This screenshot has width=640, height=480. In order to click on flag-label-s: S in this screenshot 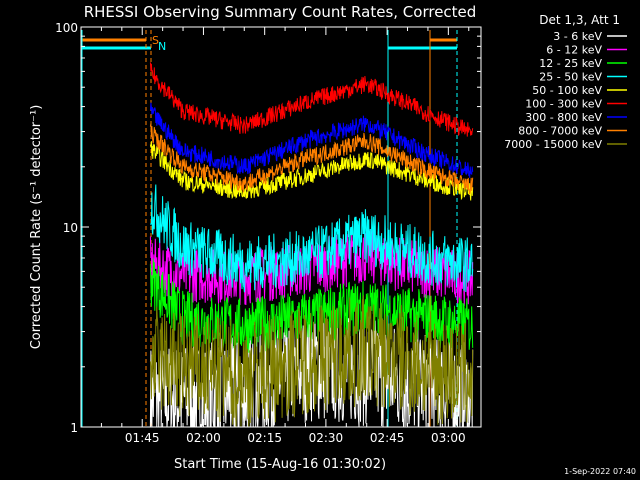, I will do `click(155, 40)`.